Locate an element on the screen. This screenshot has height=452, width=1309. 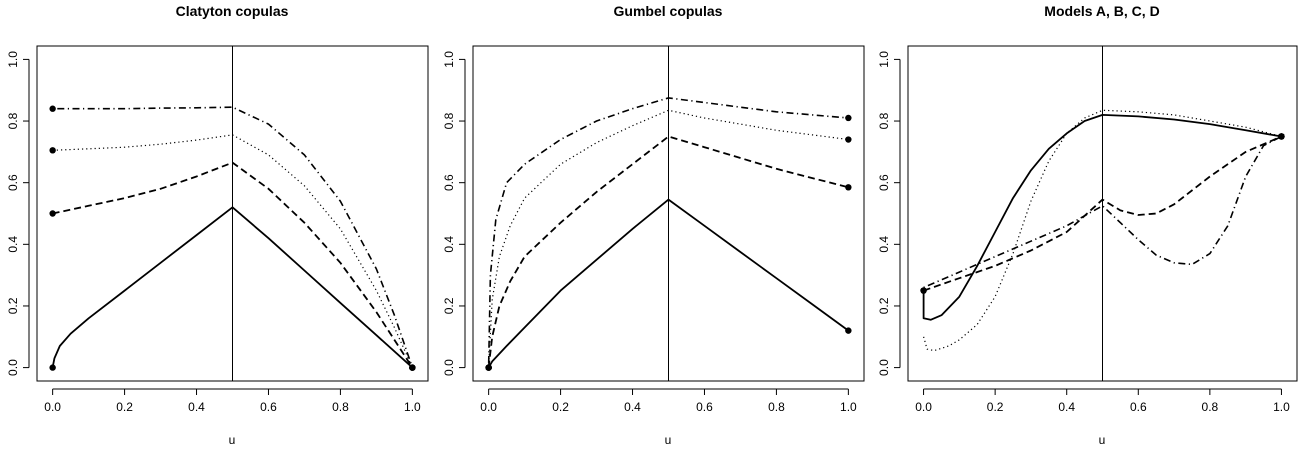
y-axis-clayton: 0.0 0.2 0.4 0.6 0.8 1.0 is located at coordinates (18, 213).